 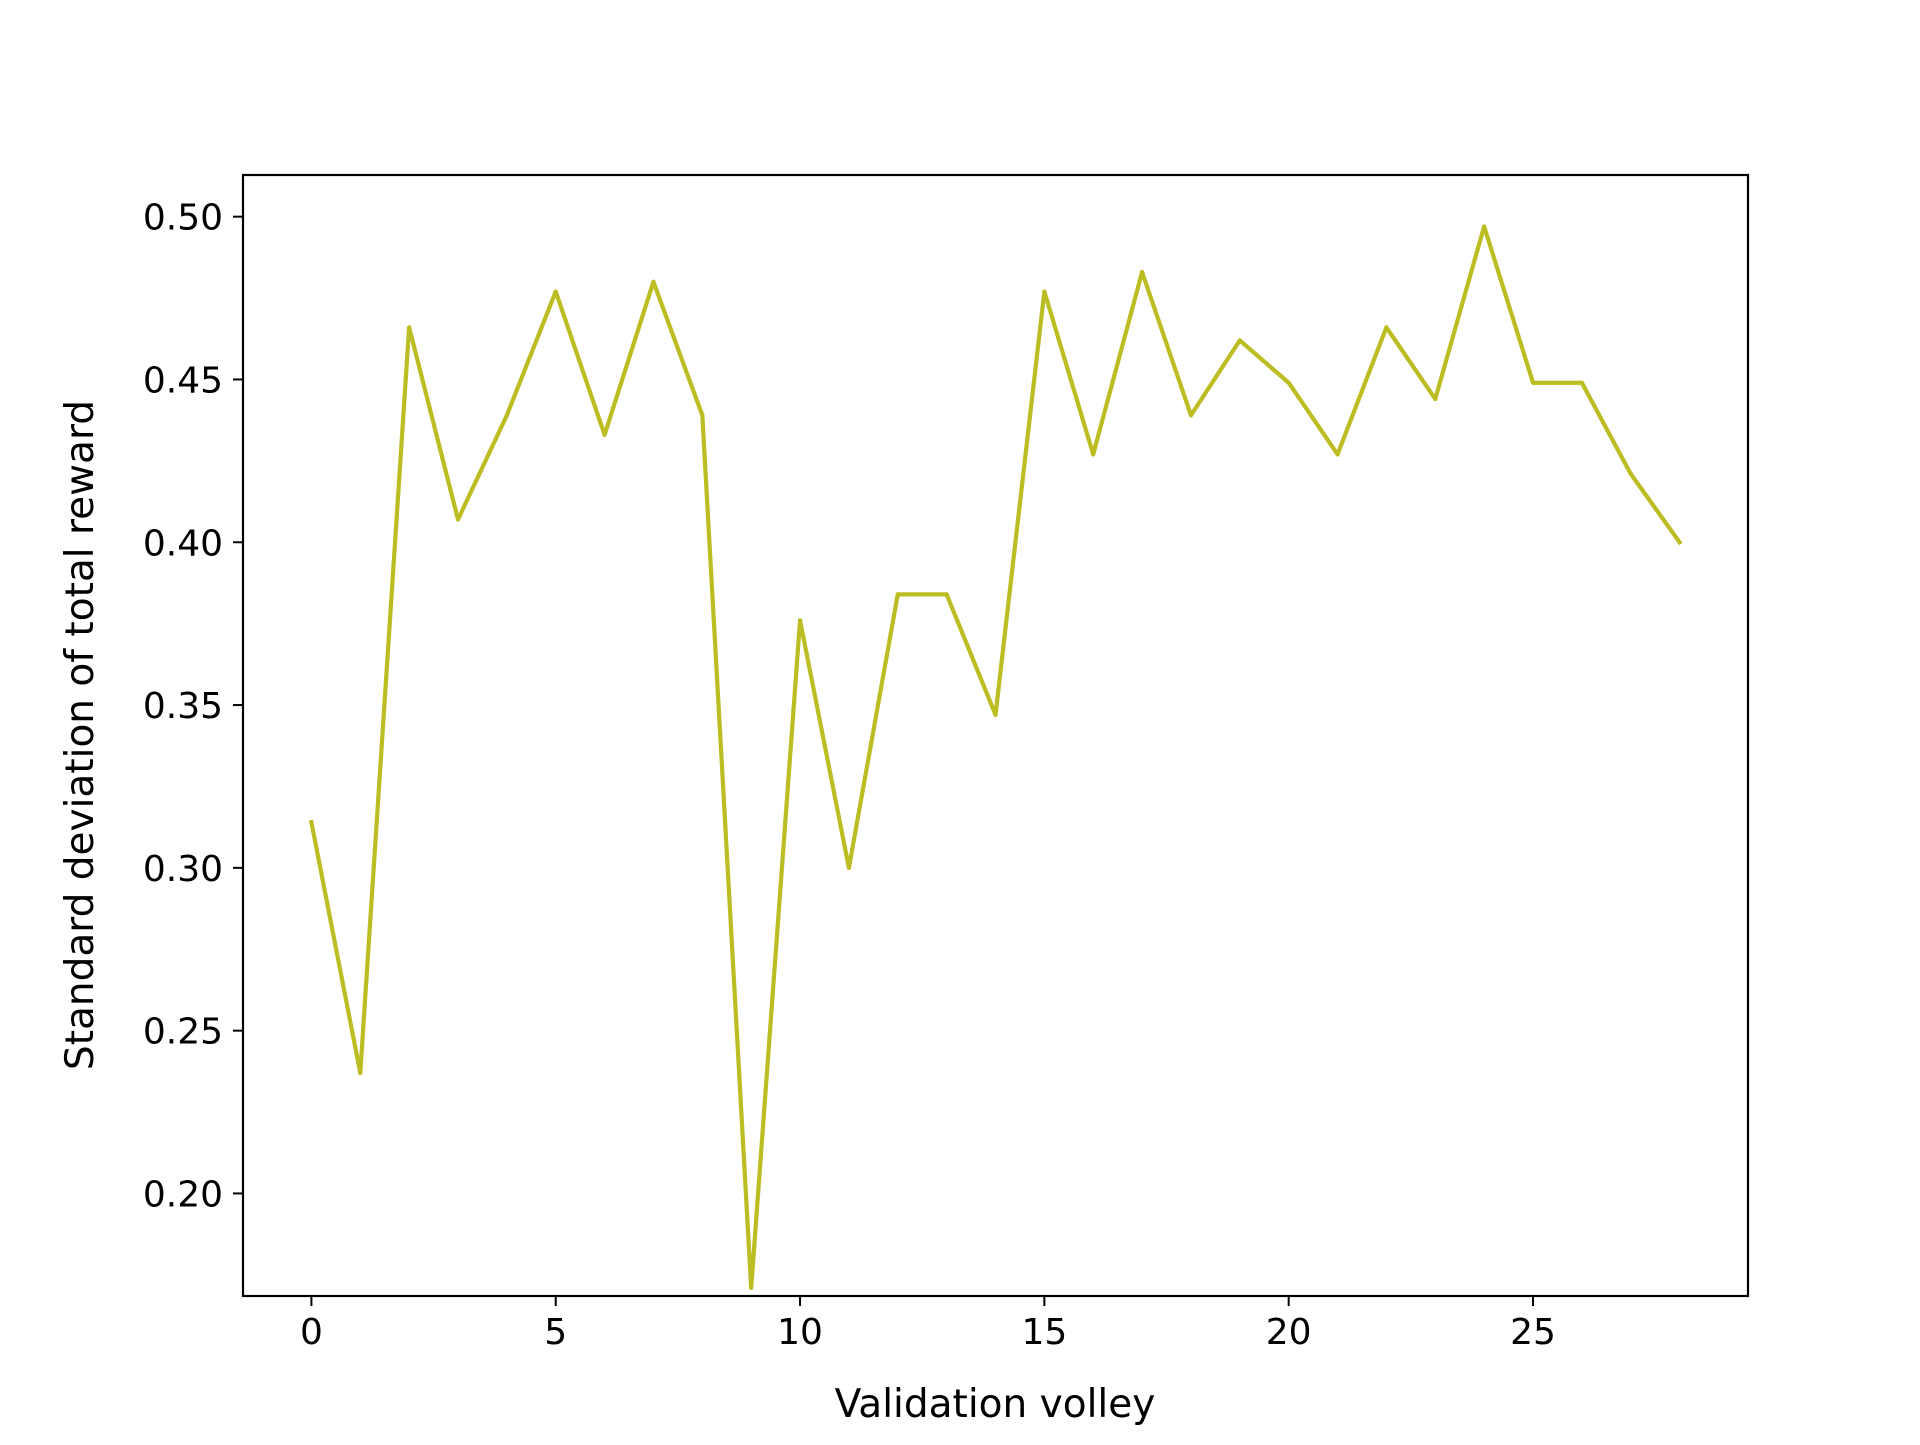 I want to click on x-tick-label: 10, so click(x=800, y=1332).